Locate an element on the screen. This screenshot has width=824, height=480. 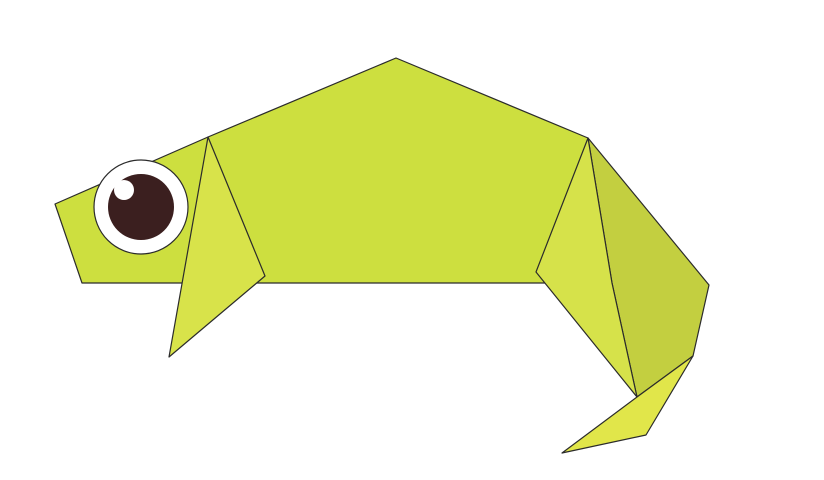
chameleon-eye-icon is located at coordinates (141, 207).